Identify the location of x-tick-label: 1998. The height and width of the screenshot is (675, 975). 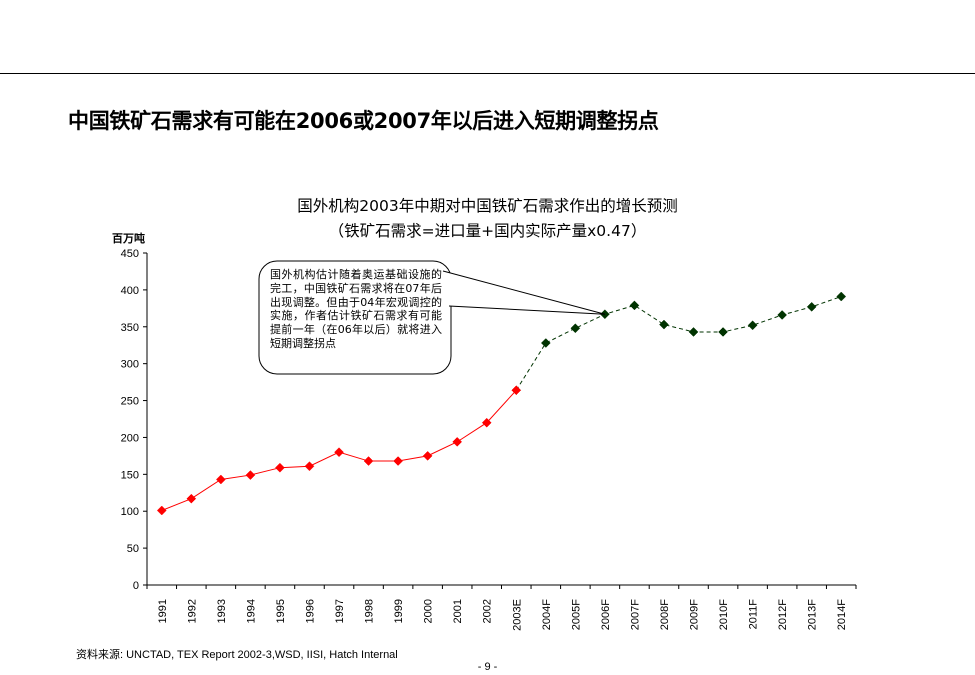
(370, 611).